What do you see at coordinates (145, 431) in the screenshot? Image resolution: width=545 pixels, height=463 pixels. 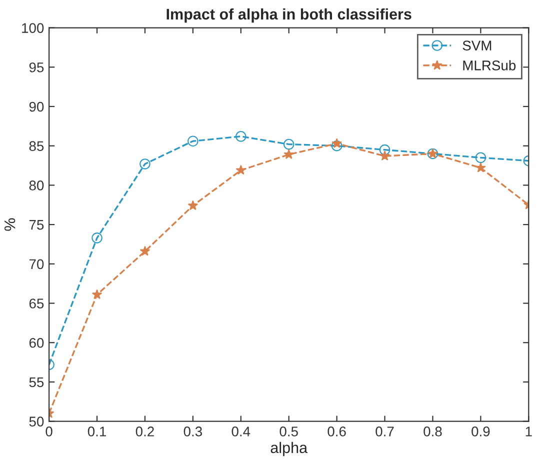 I see `x-tick-label: 0.2` at bounding box center [145, 431].